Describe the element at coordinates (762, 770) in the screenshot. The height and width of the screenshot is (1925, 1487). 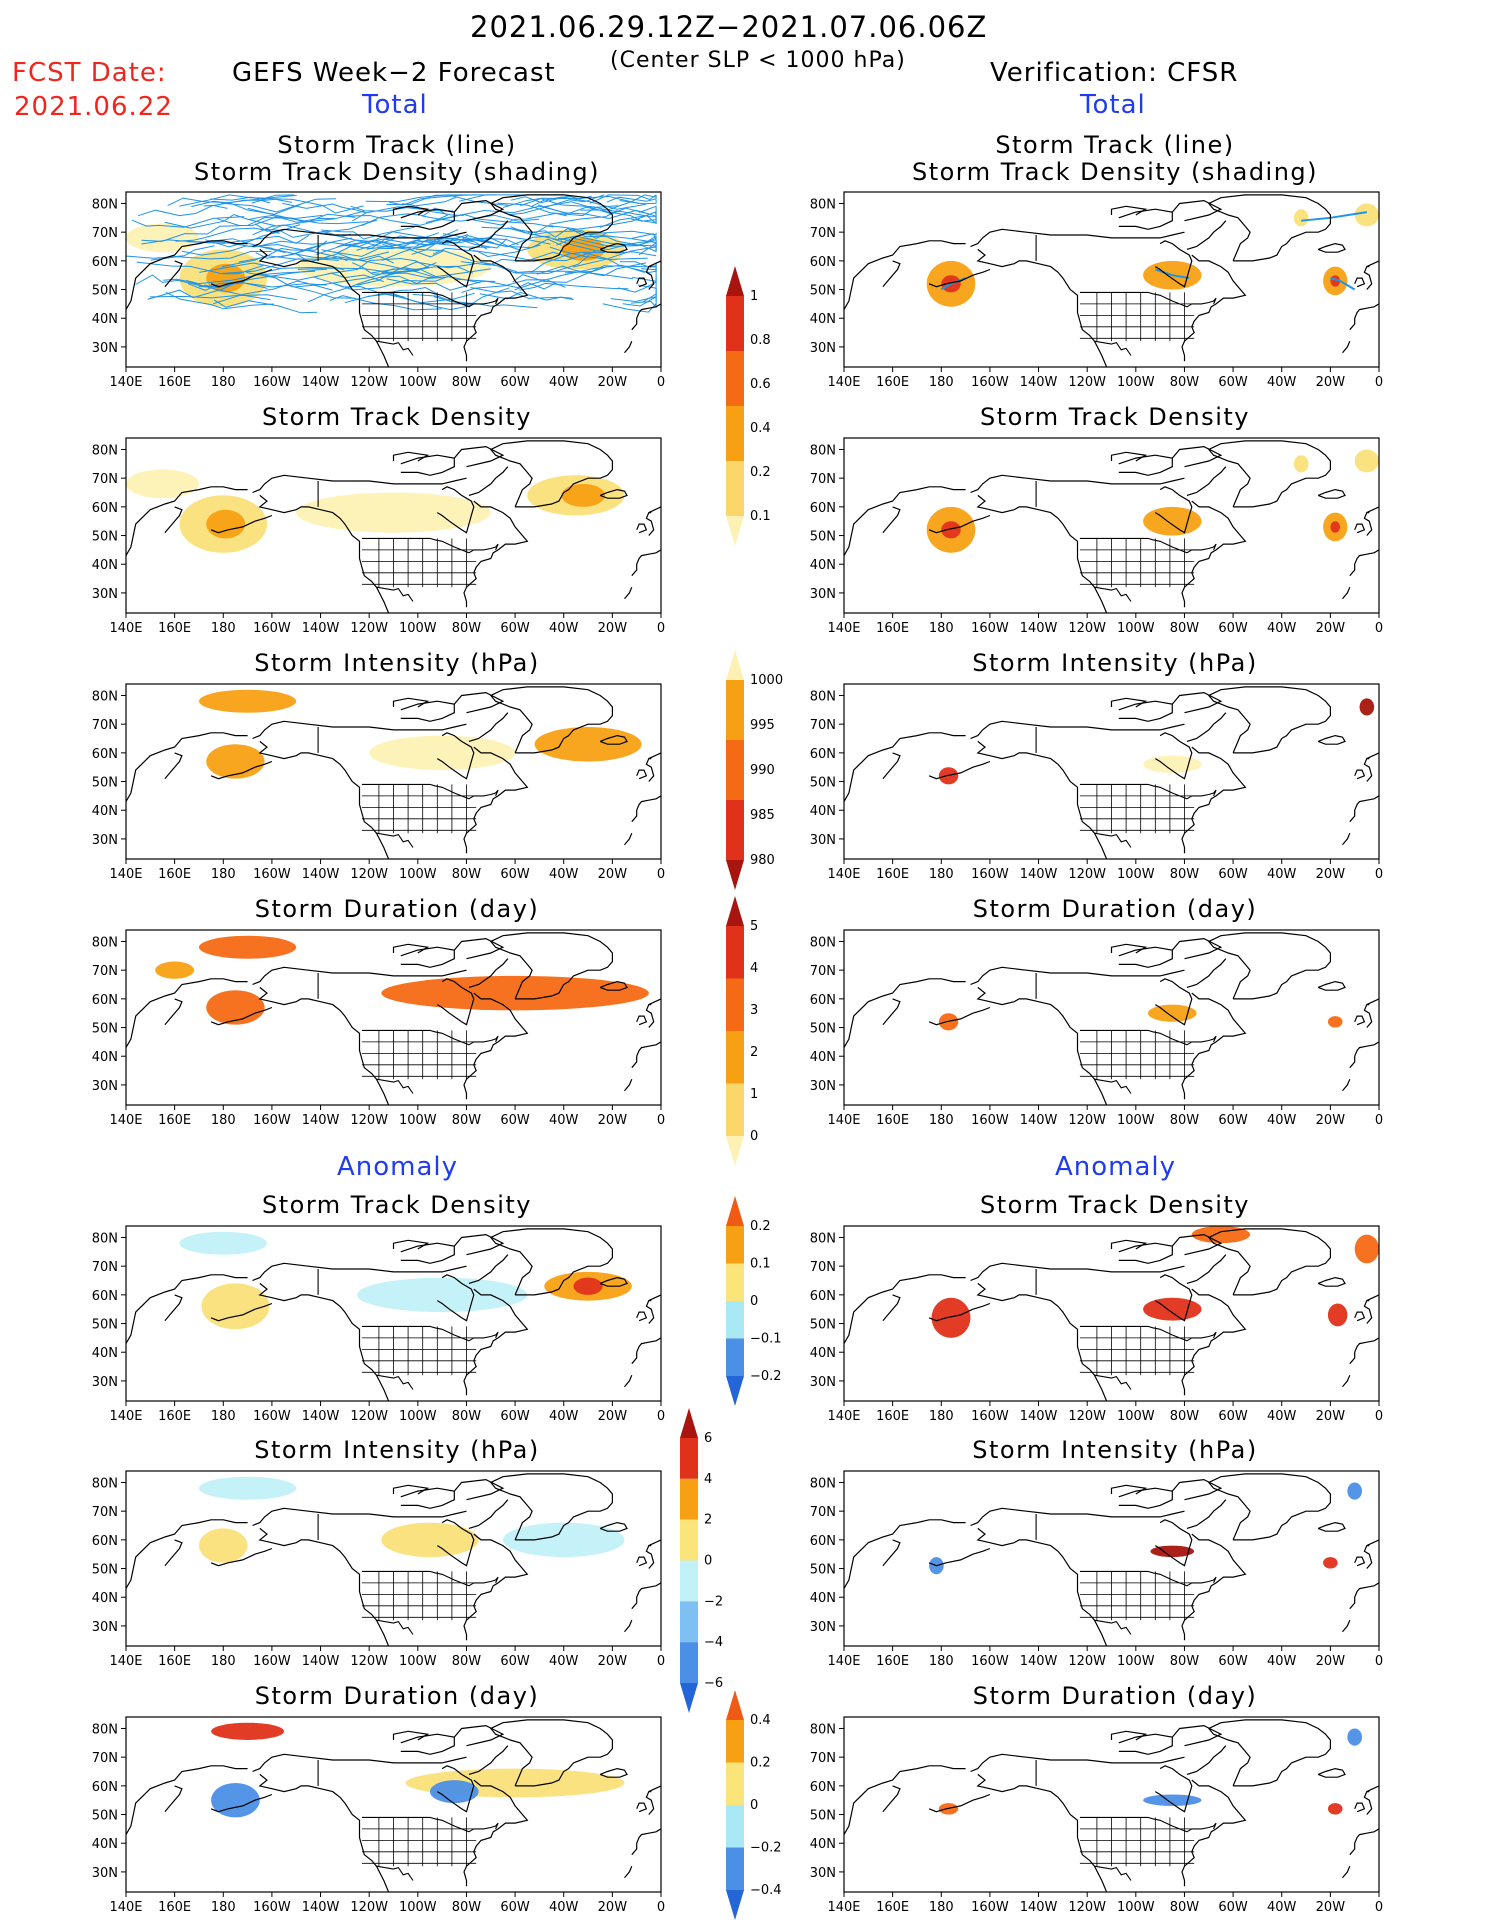
I see `colorbar-label: 990` at that location.